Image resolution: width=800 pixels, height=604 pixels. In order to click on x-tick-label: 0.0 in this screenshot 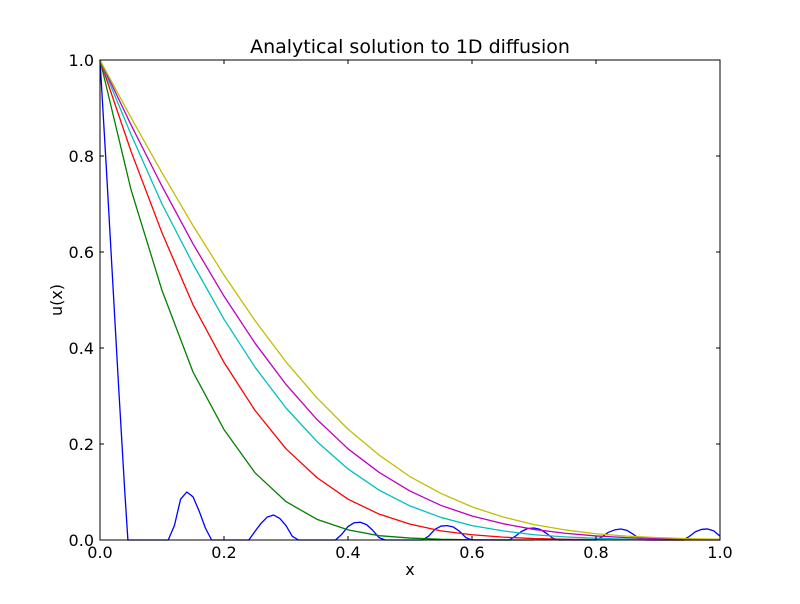, I will do `click(99, 552)`.